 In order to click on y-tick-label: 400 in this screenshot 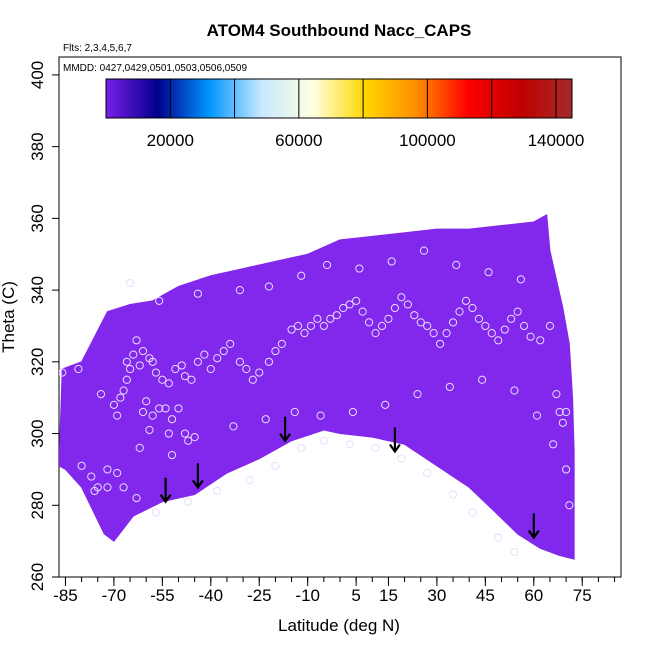, I will do `click(37, 75)`.